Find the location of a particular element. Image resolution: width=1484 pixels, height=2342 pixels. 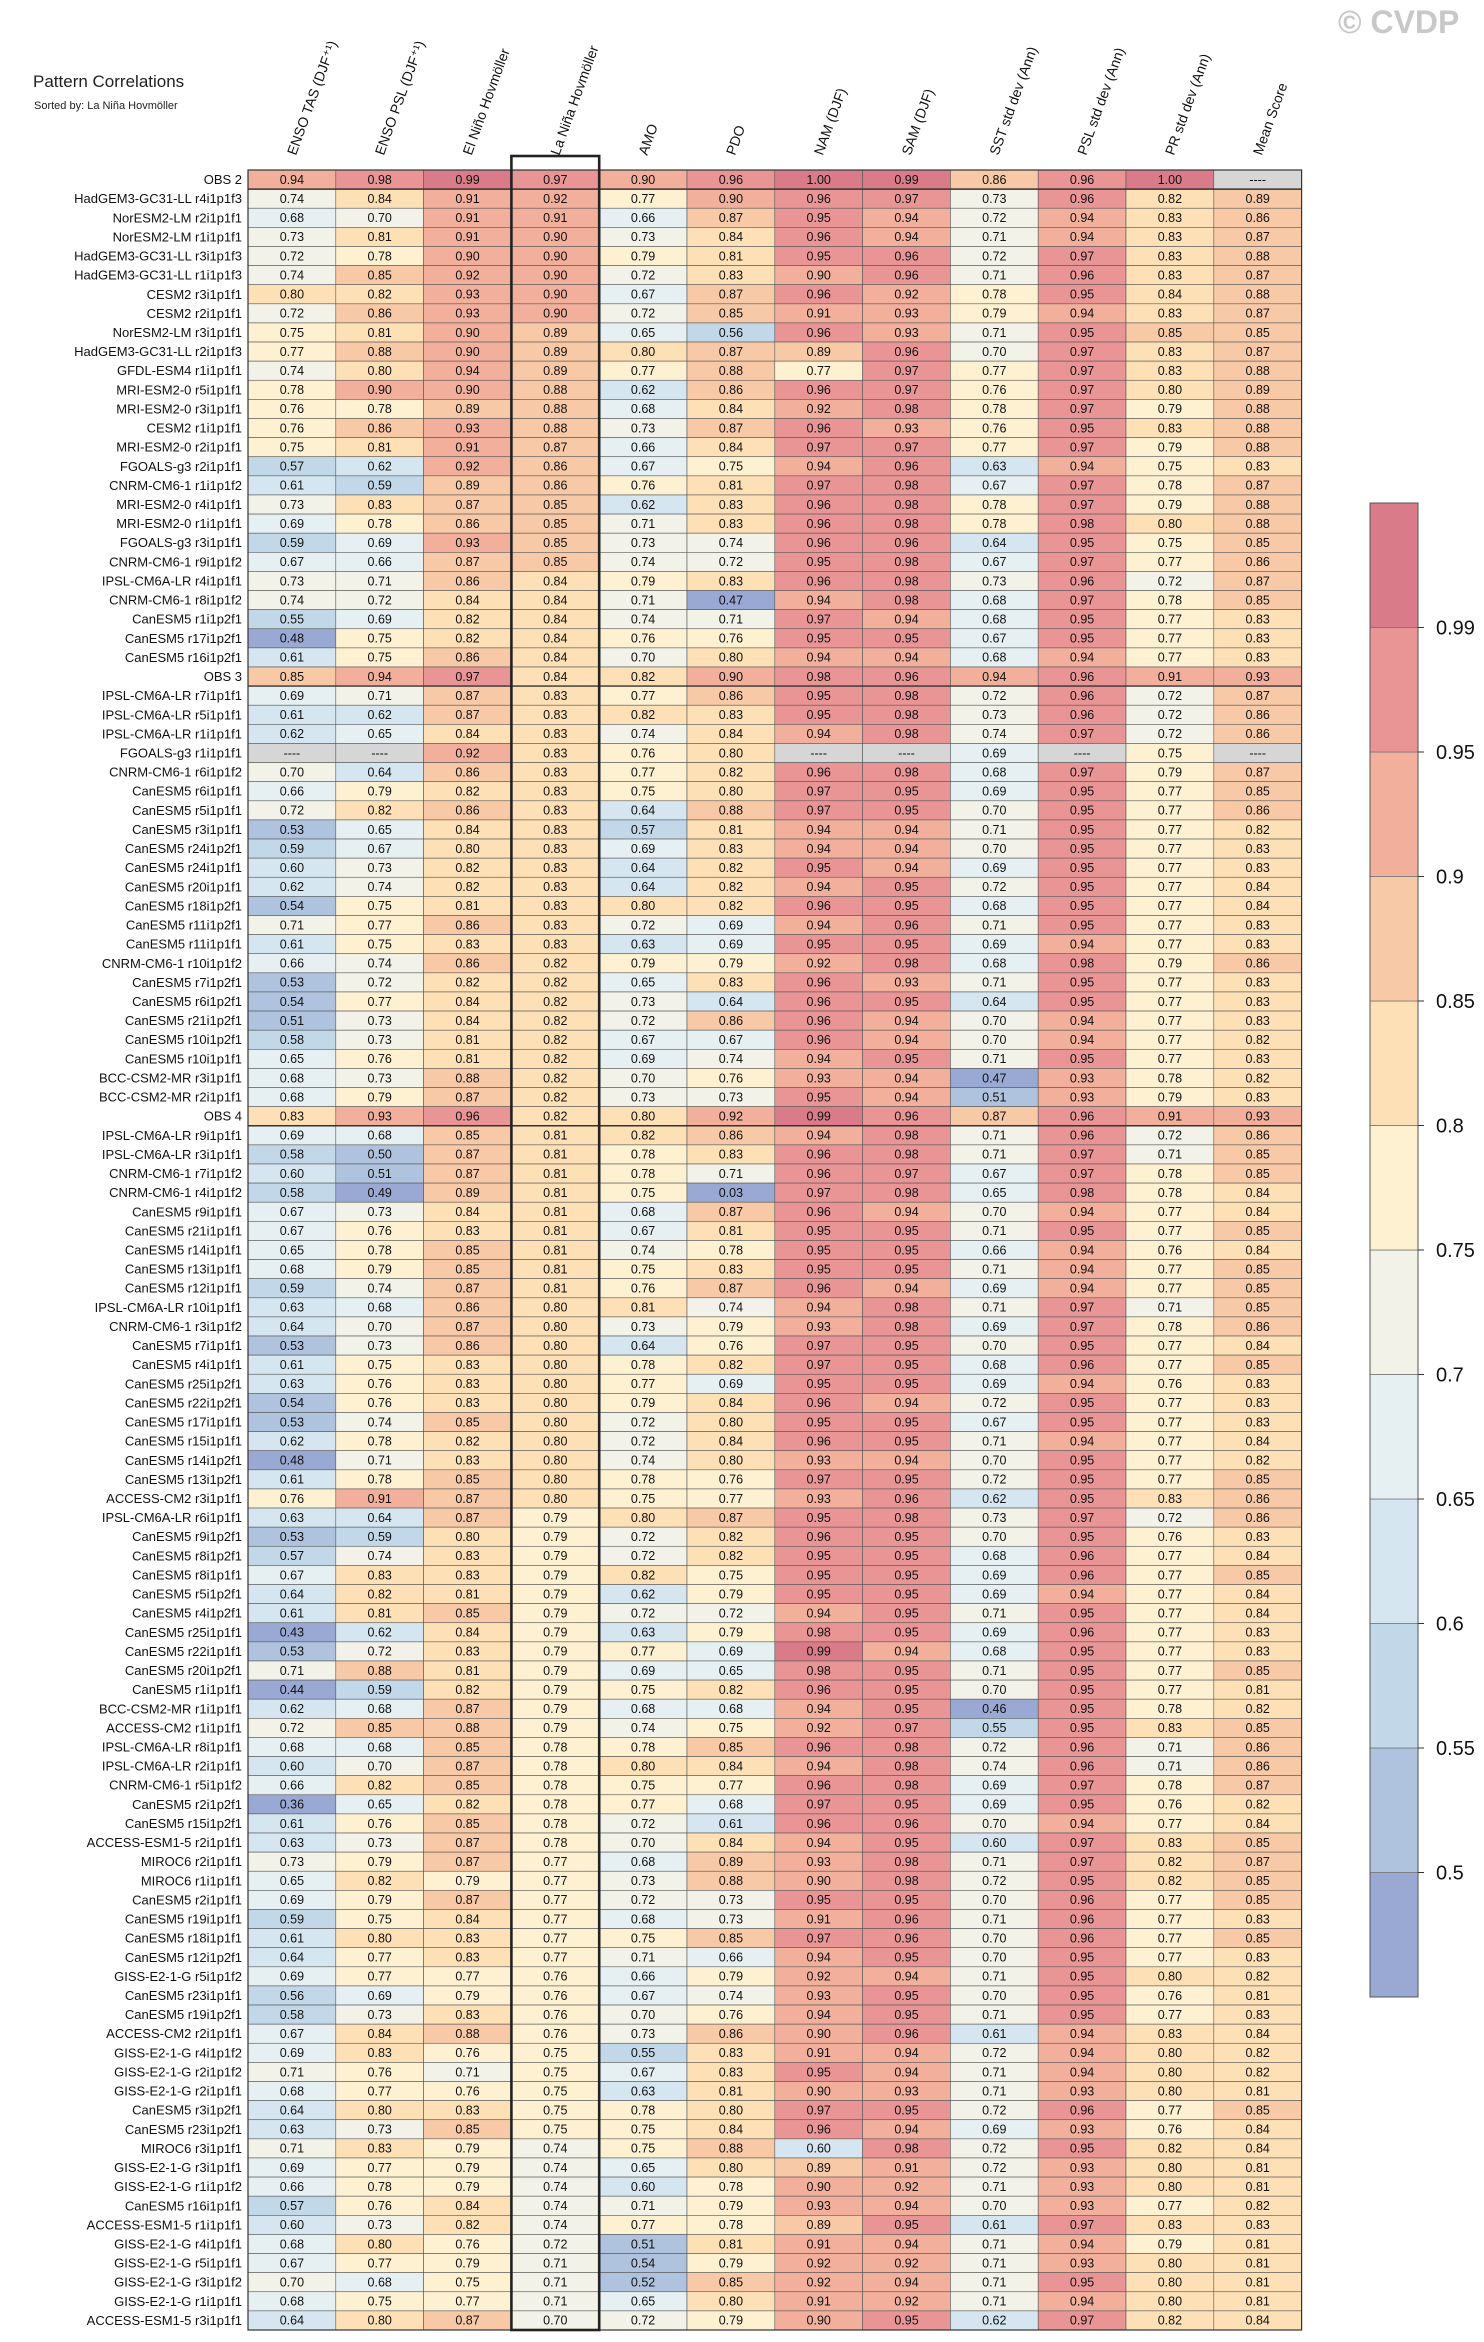

row-label: OBS 4 is located at coordinates (223, 1116).